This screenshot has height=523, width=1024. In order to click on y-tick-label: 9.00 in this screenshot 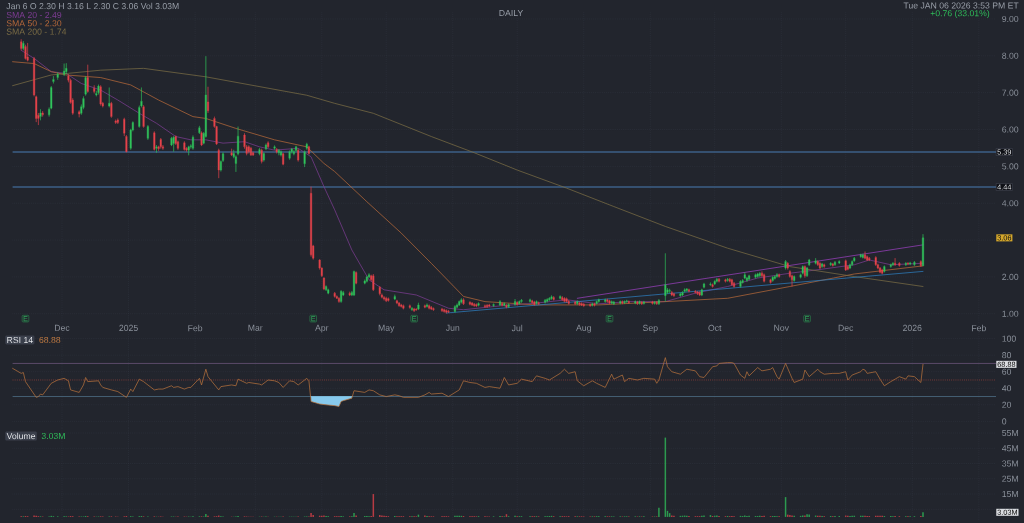, I will do `click(1010, 19)`.